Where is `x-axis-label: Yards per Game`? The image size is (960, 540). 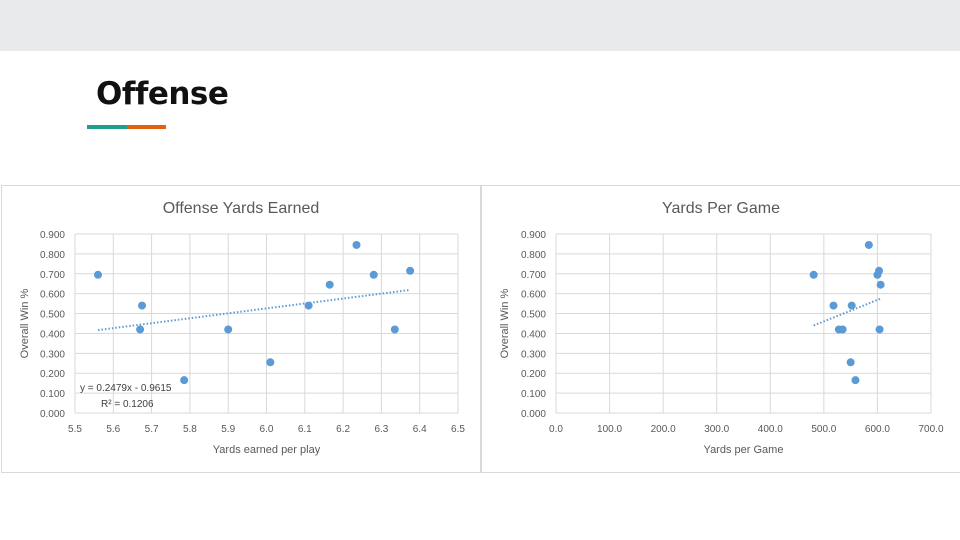
x-axis-label: Yards per Game is located at coordinates (744, 450).